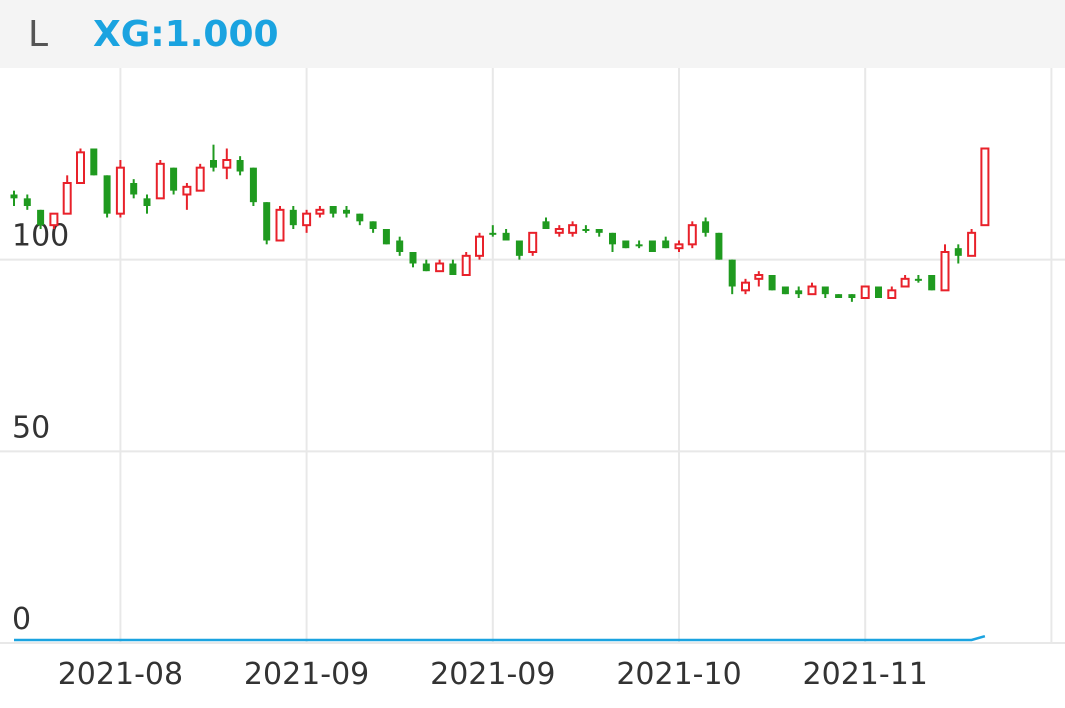 This screenshot has width=1065, height=708. I want to click on y-tick-label: 50, so click(31, 427).